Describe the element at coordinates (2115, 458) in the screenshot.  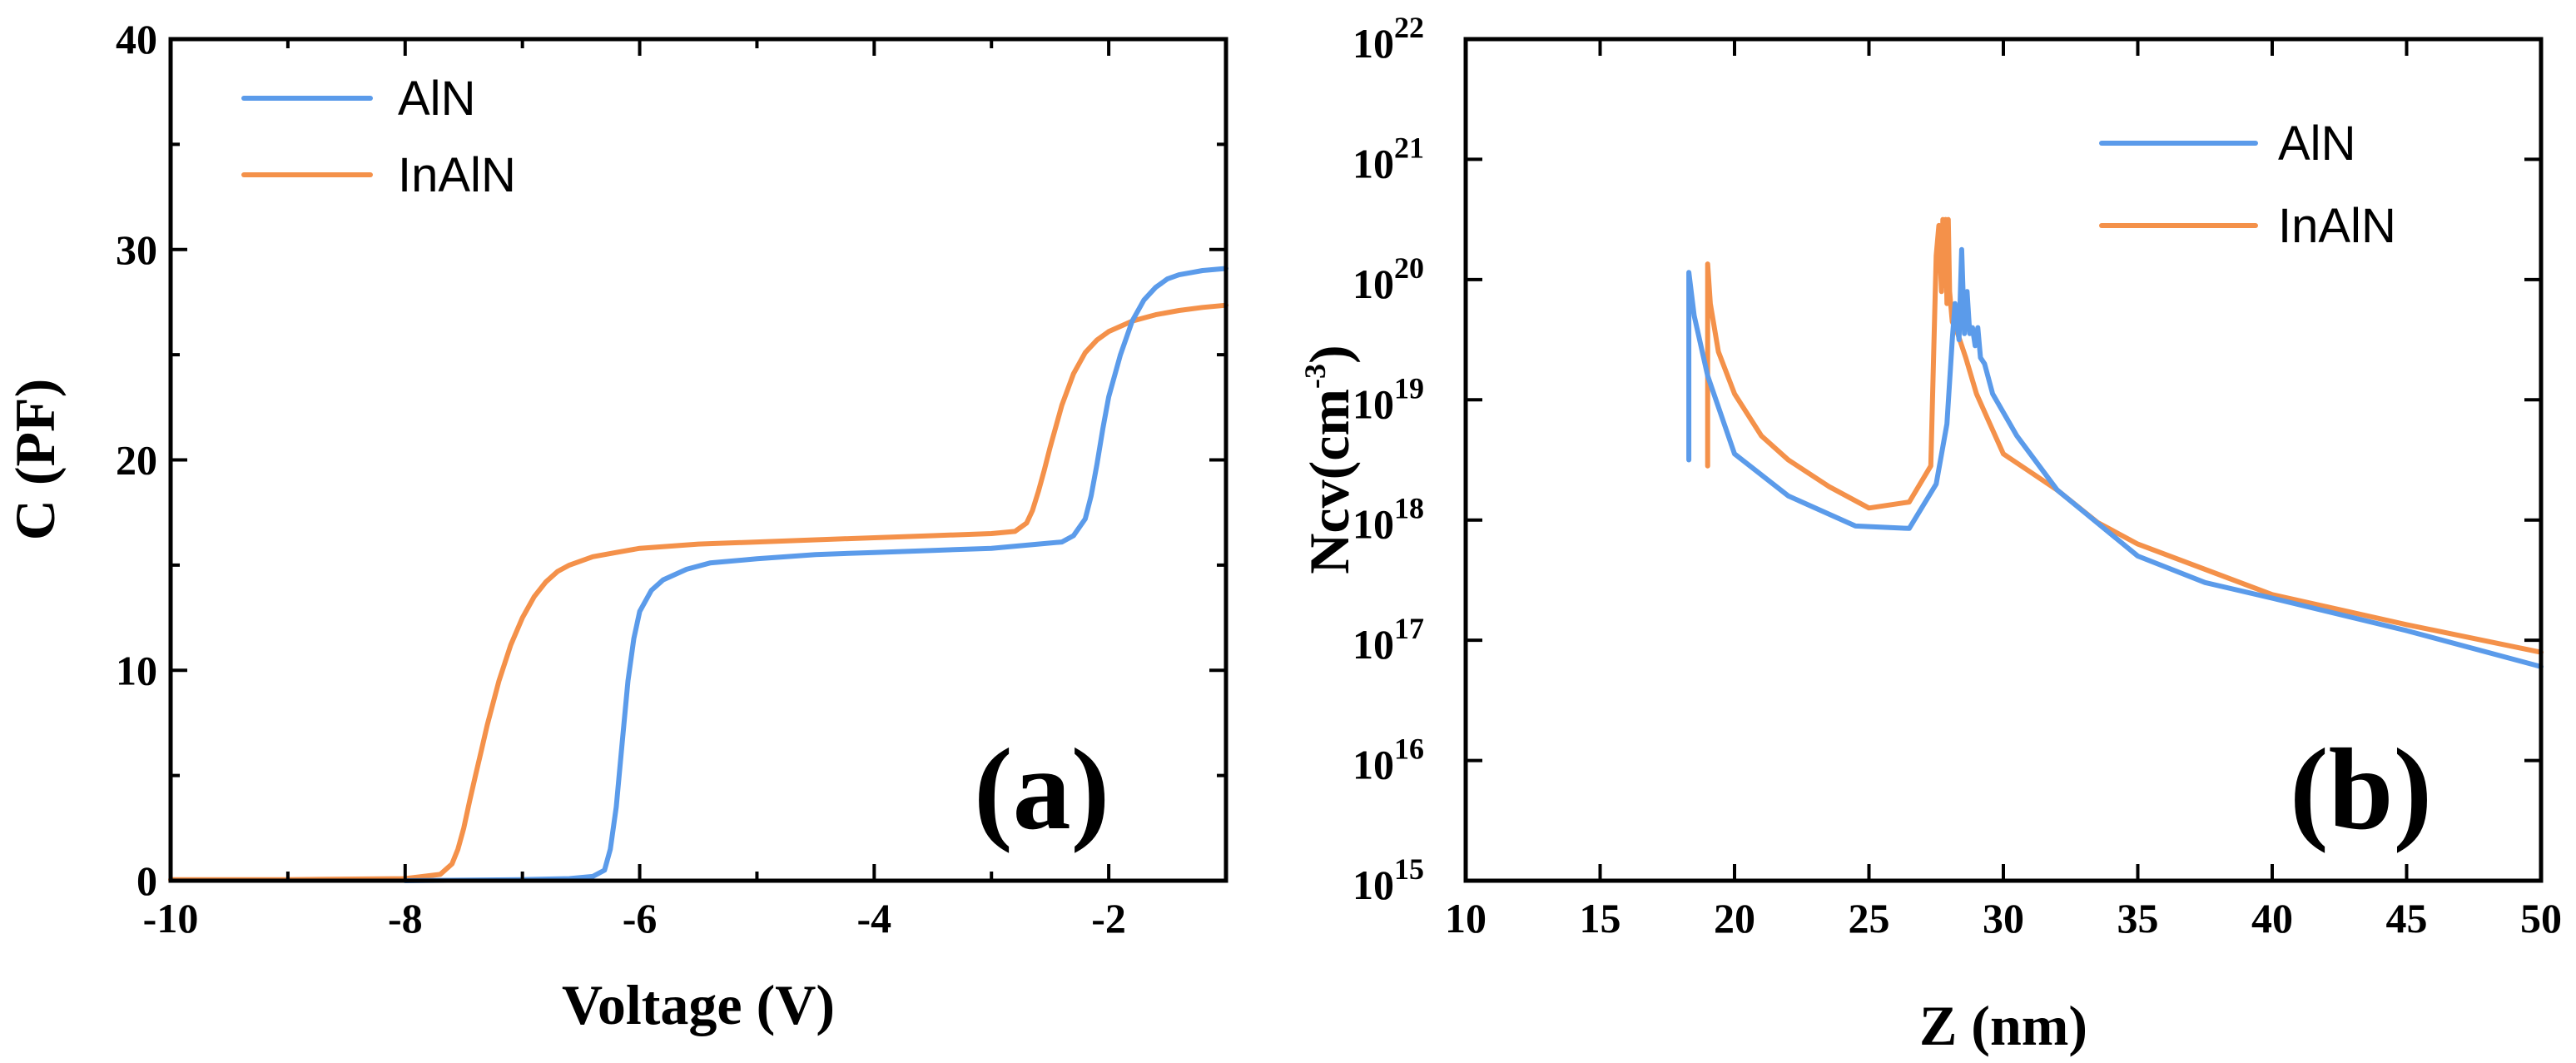
I see `panel-b-series-line-aln` at that location.